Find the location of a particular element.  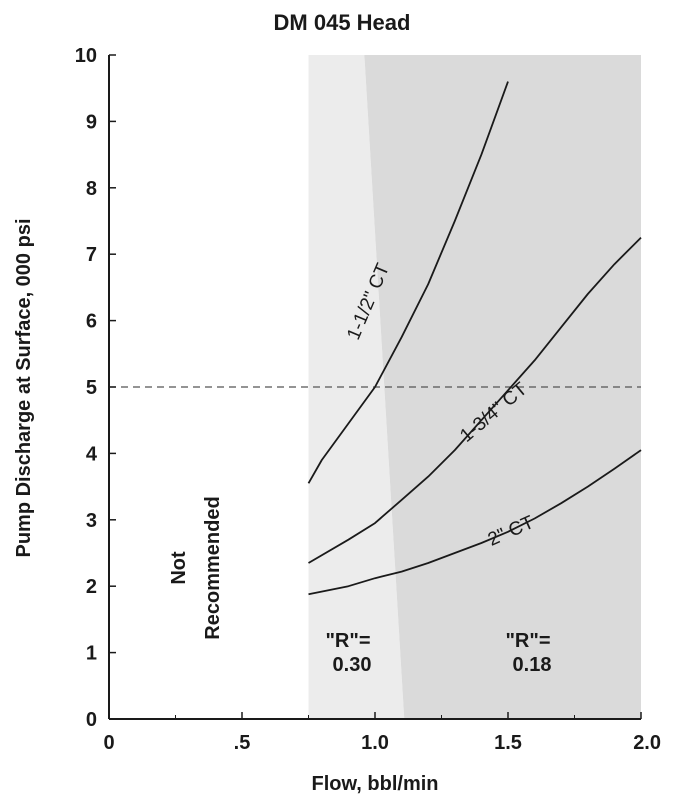

y-tick-label-6: 6 is located at coordinates (91, 322).